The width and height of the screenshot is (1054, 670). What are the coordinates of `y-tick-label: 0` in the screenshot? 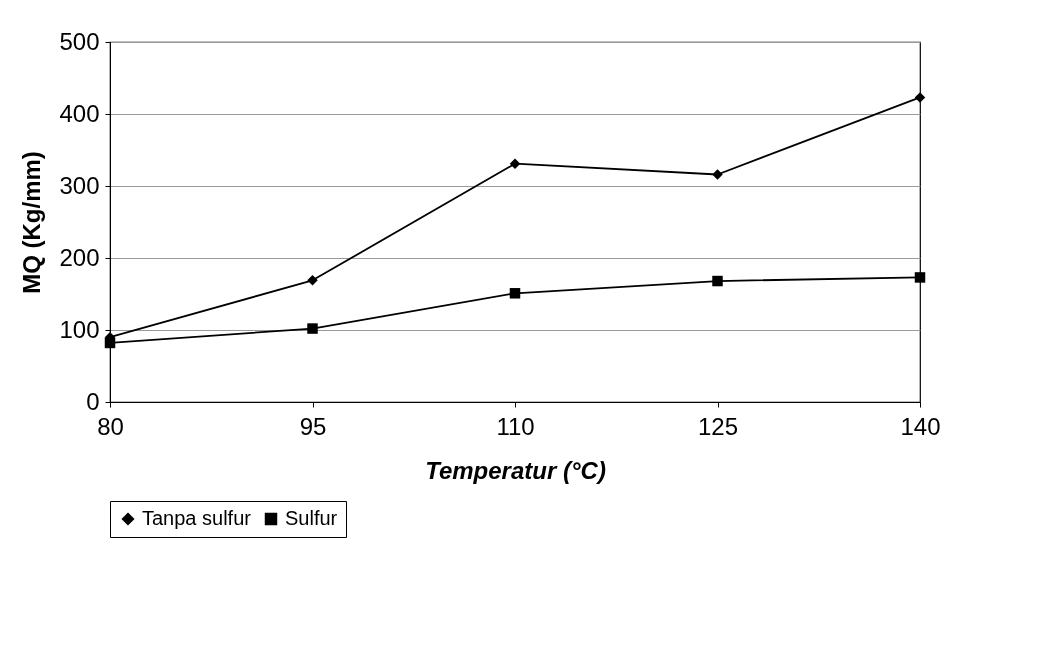 It's located at (93, 401).